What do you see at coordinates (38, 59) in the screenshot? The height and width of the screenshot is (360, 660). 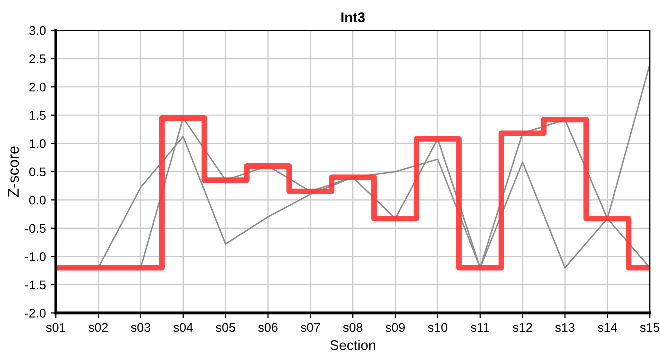 I see `y-tick-label: 2.5` at bounding box center [38, 59].